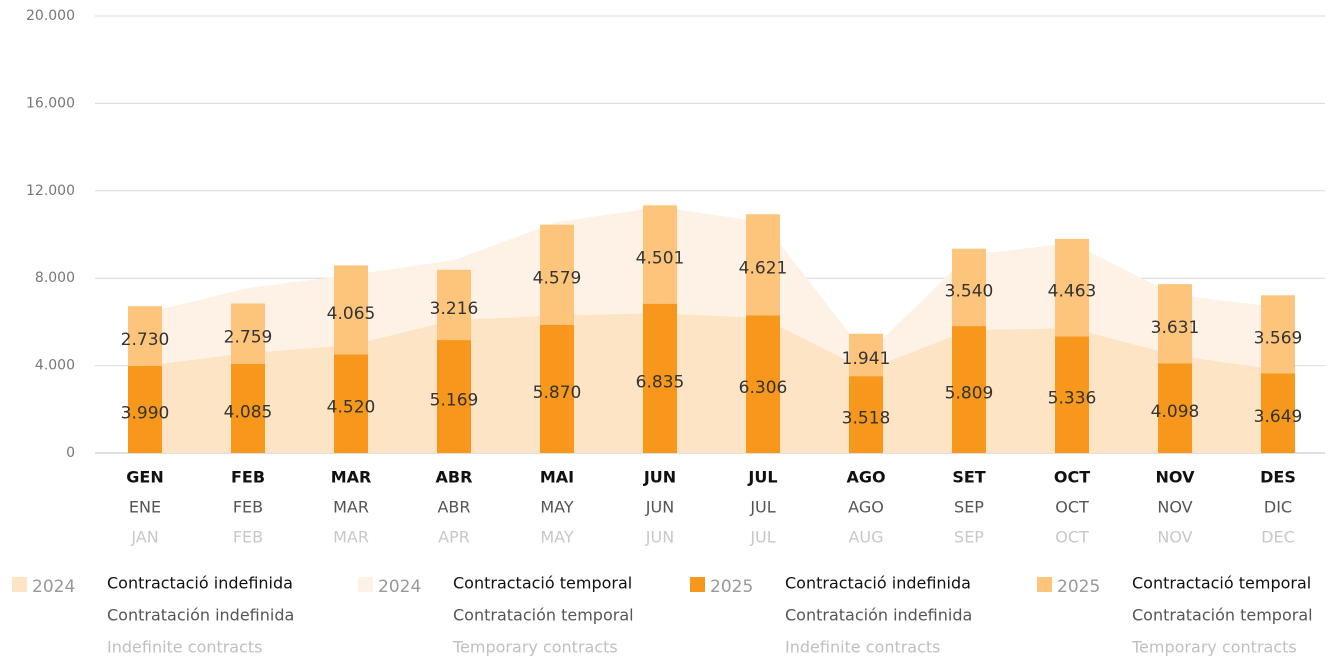 This screenshot has height=659, width=1332. I want to click on x-tick-label: DEC, so click(1278, 537).